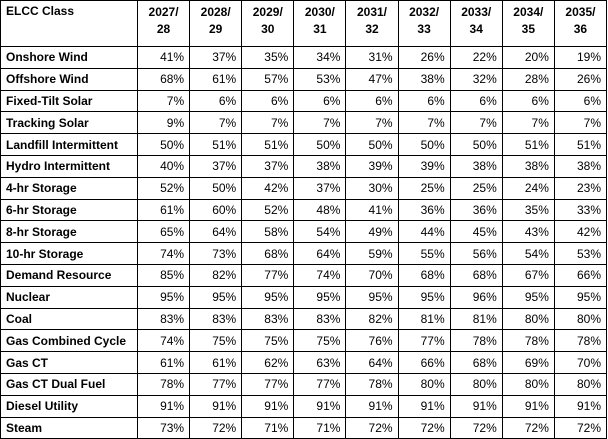  What do you see at coordinates (69, 166) in the screenshot?
I see `row-label: Hydro Intermittent` at bounding box center [69, 166].